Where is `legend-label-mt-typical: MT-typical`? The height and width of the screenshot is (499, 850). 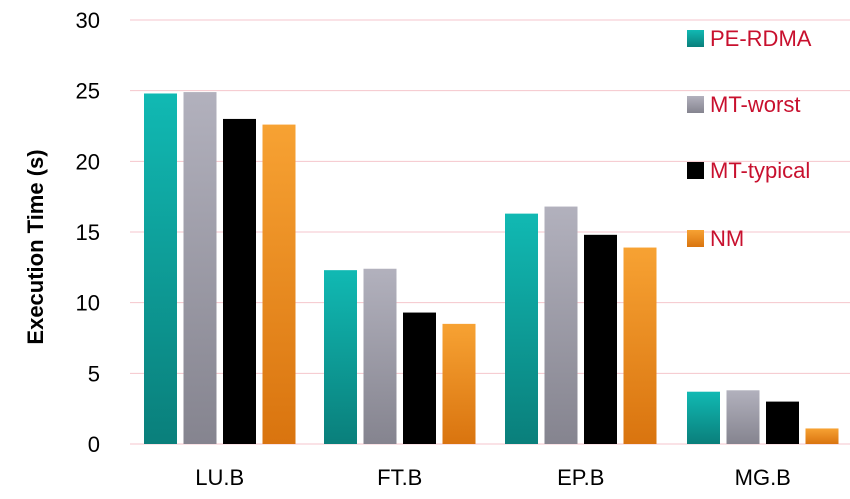
legend-label-mt-typical: MT-typical is located at coordinates (760, 170).